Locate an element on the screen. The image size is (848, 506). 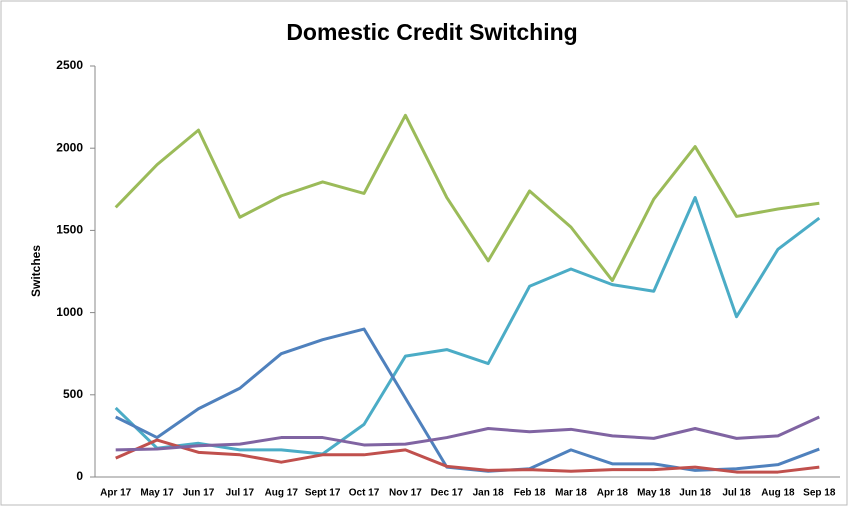
y-tick-label: 2000 is located at coordinates (69, 147).